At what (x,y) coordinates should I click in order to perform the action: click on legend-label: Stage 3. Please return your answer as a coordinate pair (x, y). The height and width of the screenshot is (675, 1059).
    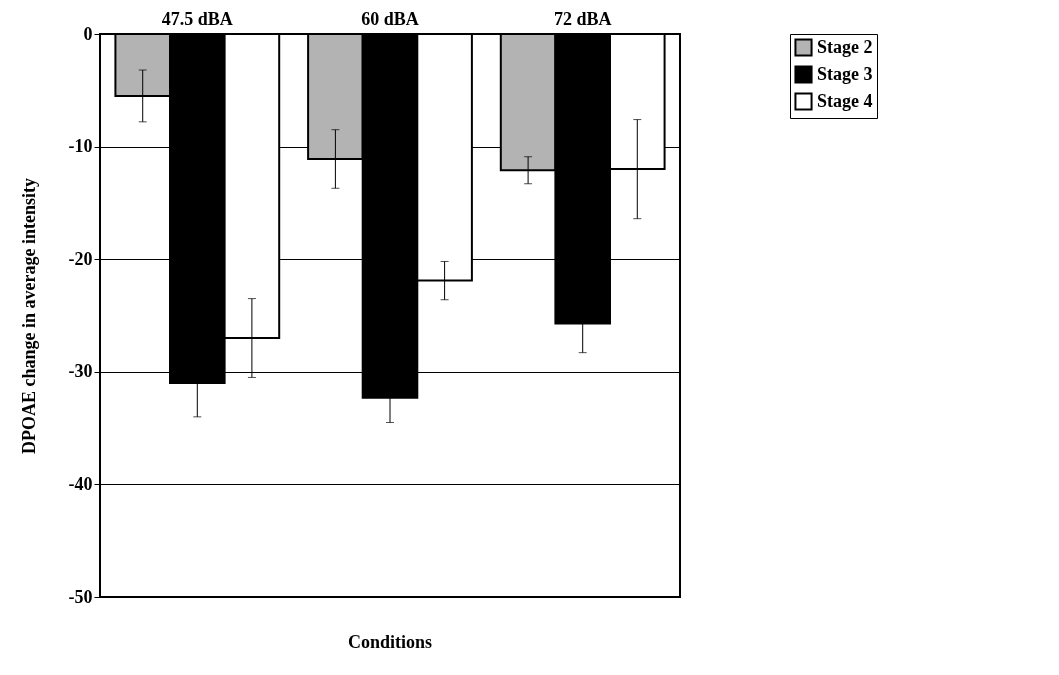
    Looking at the image, I should click on (845, 73).